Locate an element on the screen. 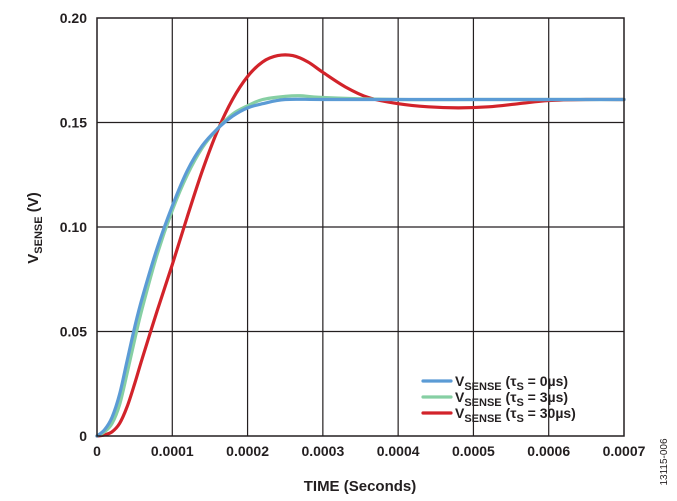 The image size is (677, 501). legend-label: VSENSE (τS = 30µs) is located at coordinates (515, 415).